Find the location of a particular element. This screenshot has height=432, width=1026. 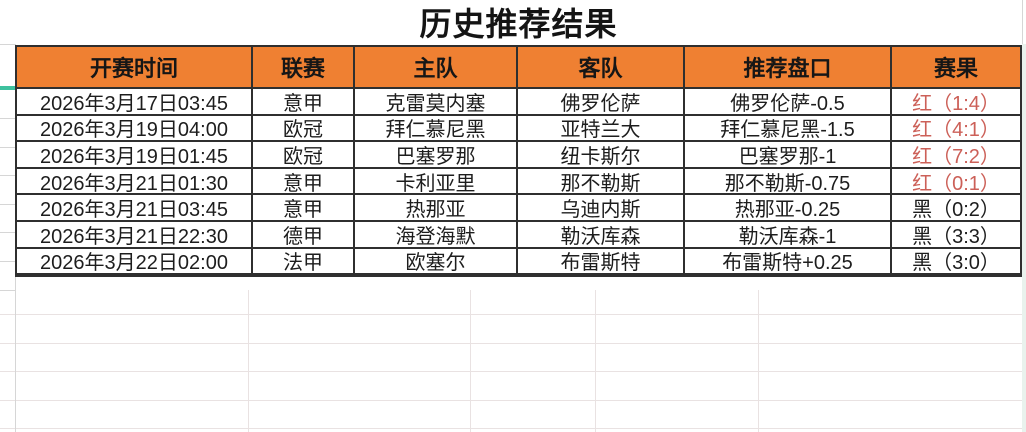

cell-home: 克雷莫内塞 is located at coordinates (436, 102).